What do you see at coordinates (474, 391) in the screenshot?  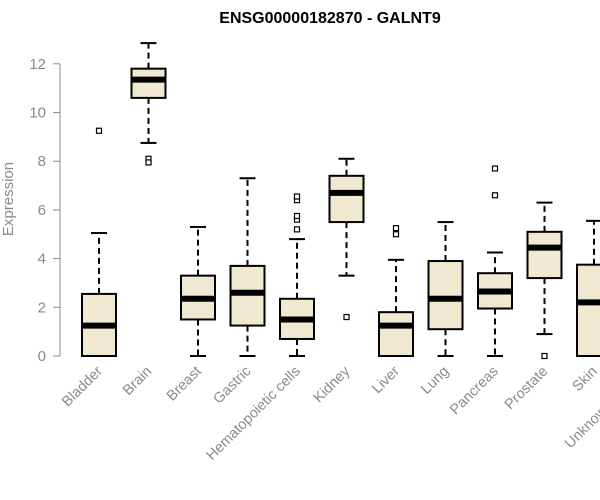 I see `x-tick-label: Pancreas` at bounding box center [474, 391].